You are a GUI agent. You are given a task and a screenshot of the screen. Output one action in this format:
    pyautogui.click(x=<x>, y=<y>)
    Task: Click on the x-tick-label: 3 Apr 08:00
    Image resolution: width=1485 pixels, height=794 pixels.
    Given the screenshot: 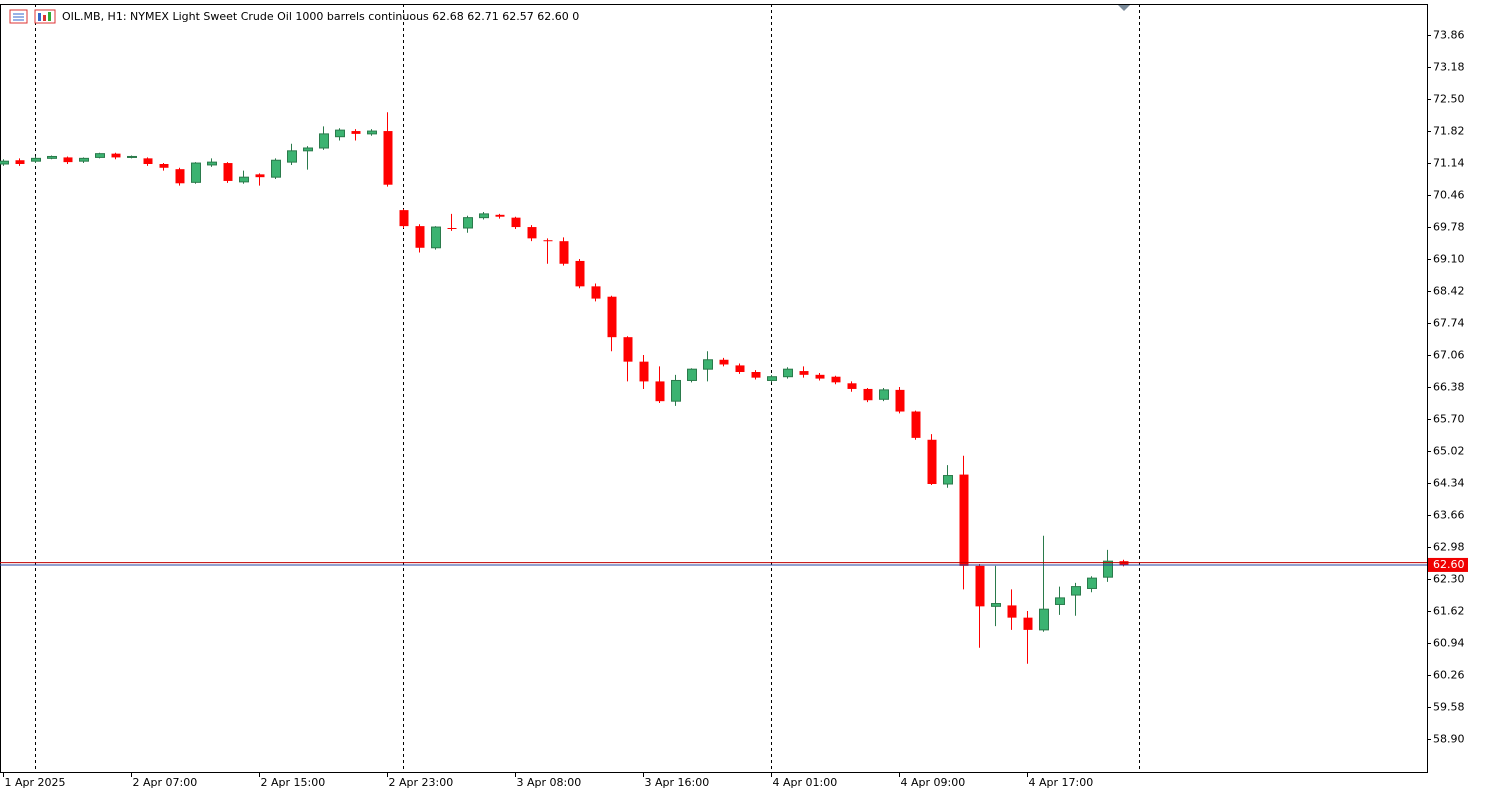 What is the action you would take?
    pyautogui.click(x=549, y=782)
    